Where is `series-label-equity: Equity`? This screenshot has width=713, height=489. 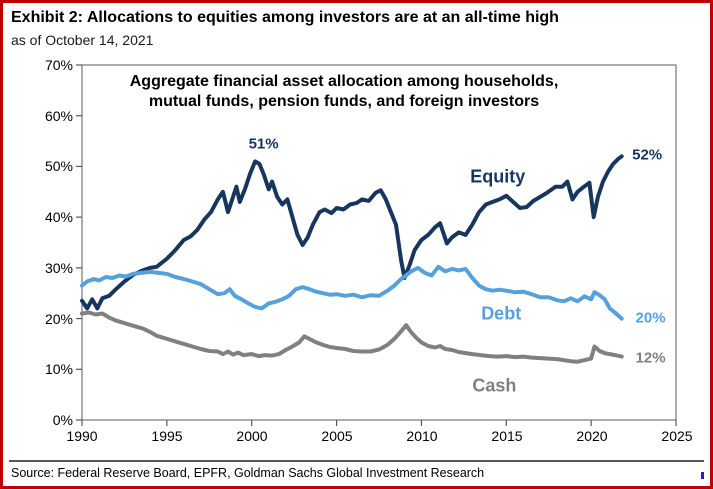 series-label-equity: Equity is located at coordinates (498, 176).